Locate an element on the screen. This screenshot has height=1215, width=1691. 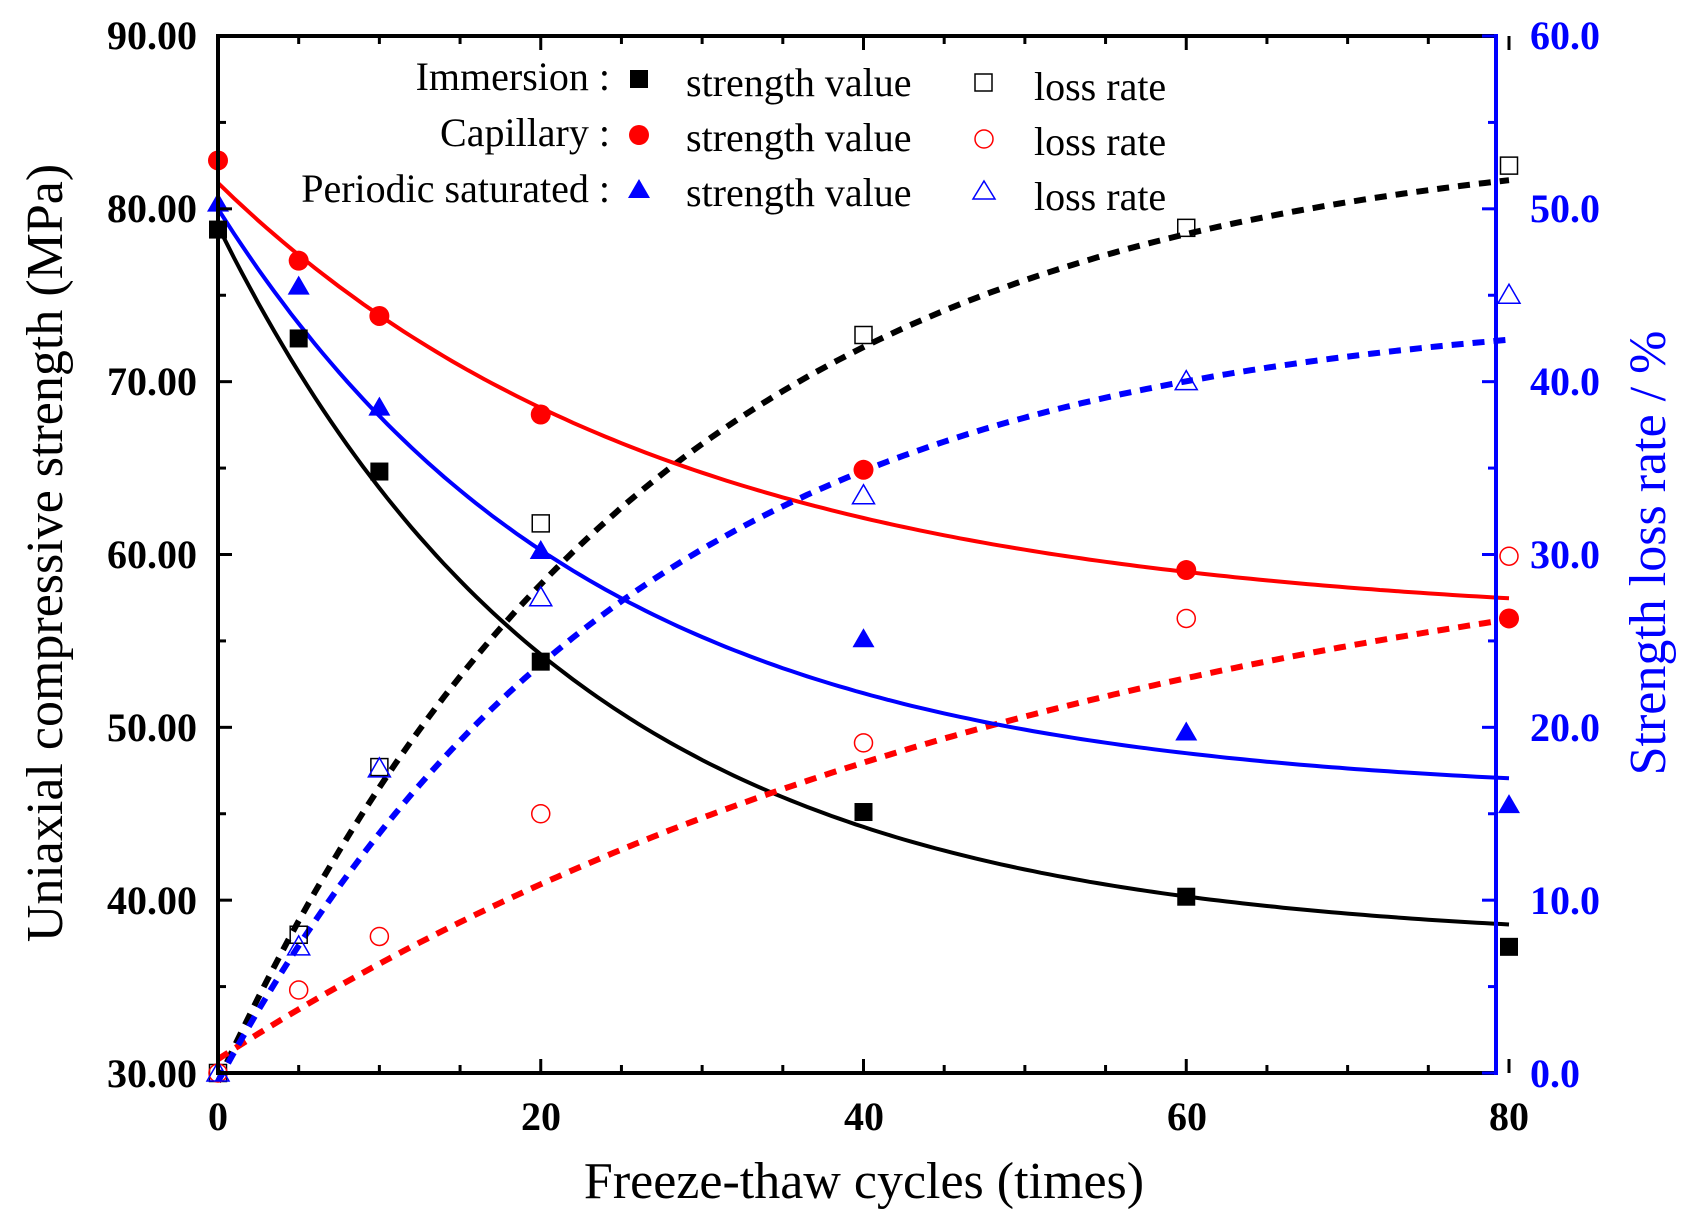
legend-periodic-loss-label: loss rate is located at coordinates (1100, 196).